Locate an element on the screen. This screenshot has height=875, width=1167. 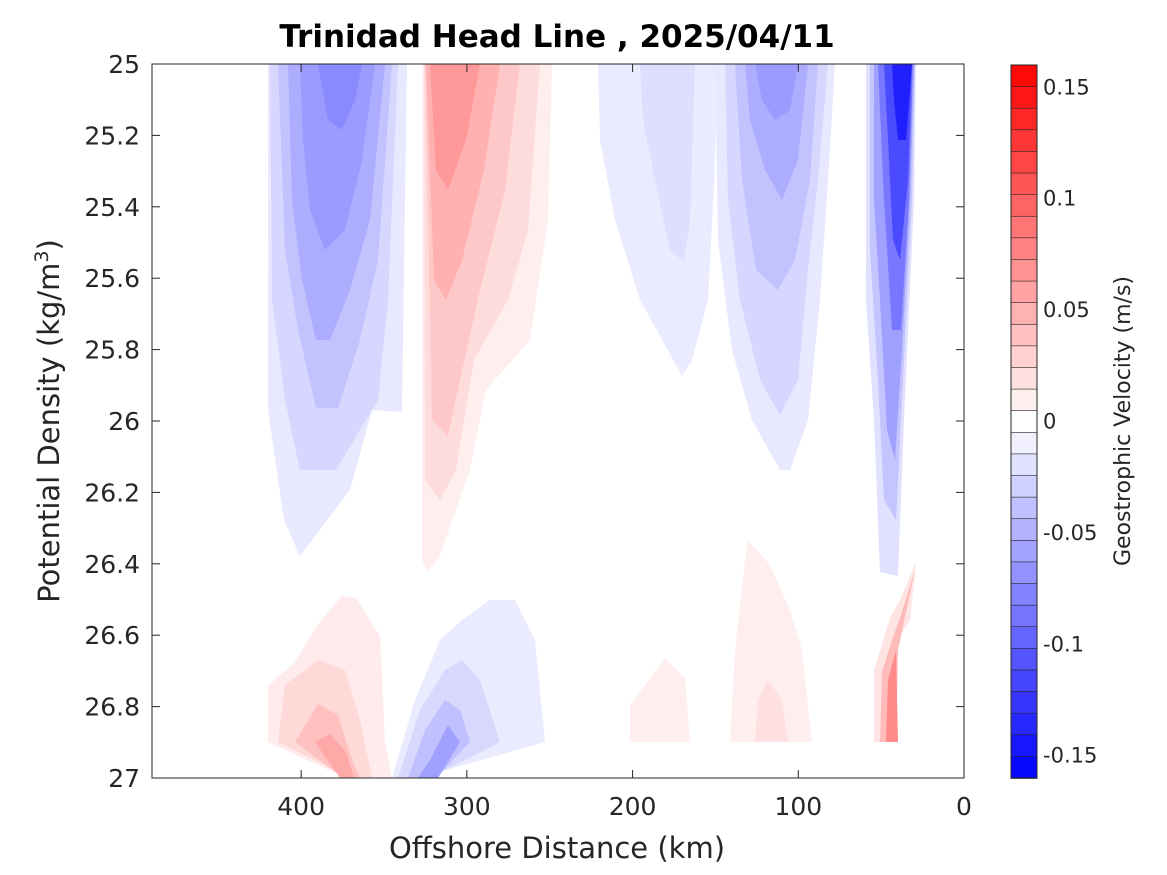
colorbar-label: Geostrophic Velocity (m/s) is located at coordinates (1123, 421).